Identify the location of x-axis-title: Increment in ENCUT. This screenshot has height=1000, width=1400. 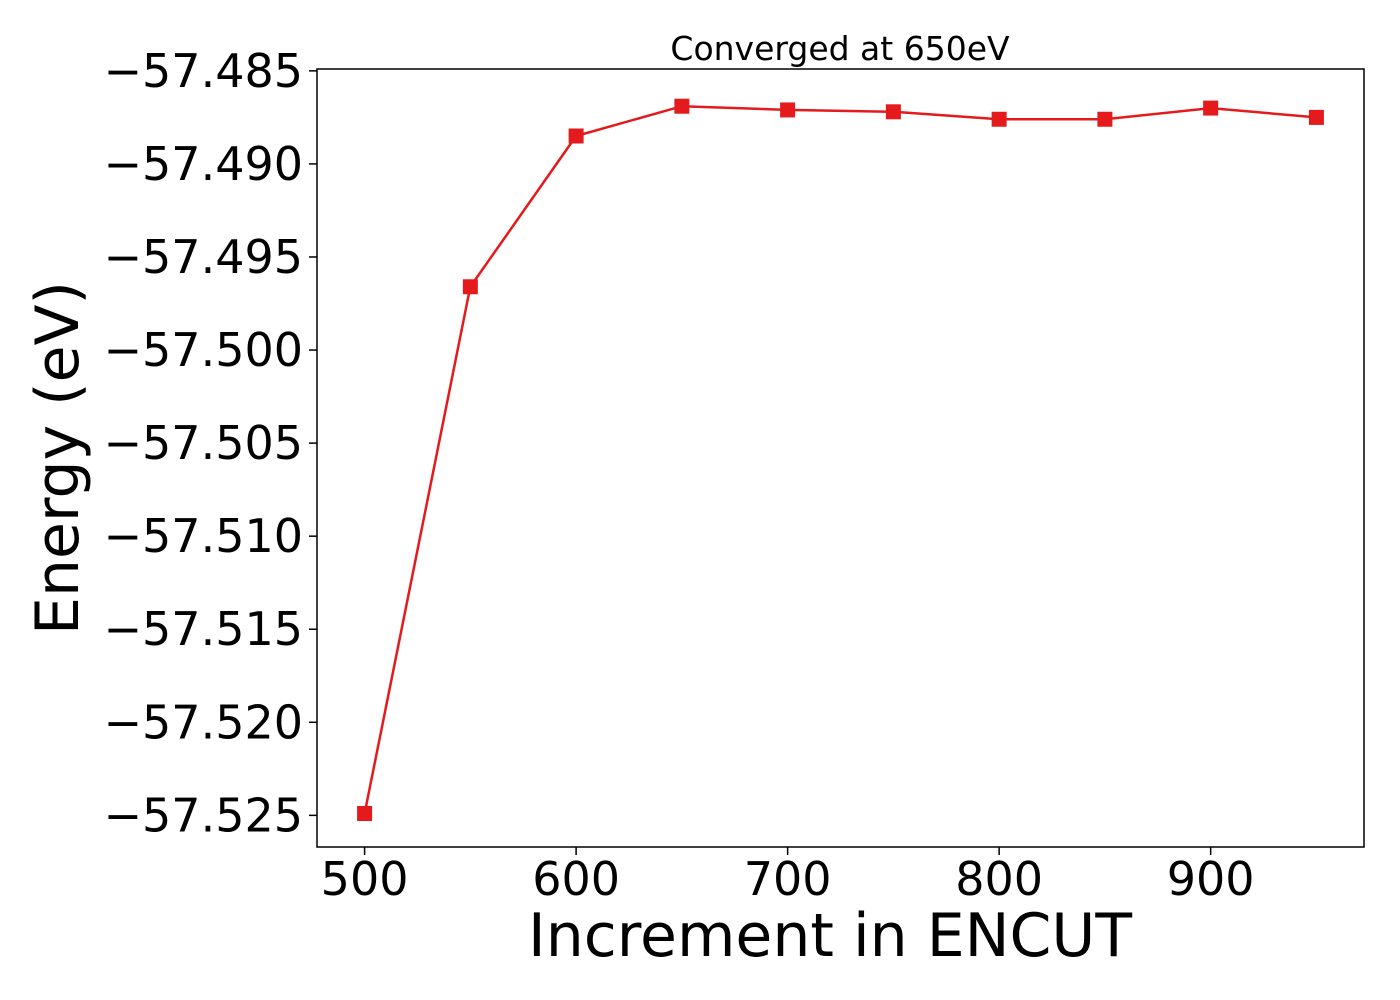
(830, 936).